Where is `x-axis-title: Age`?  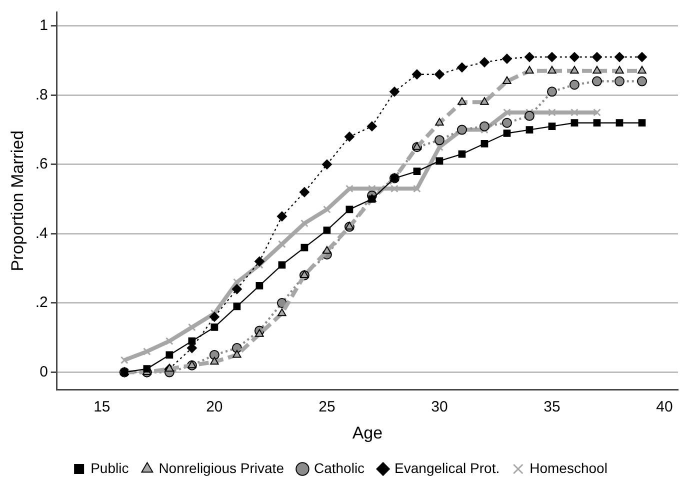 x-axis-title: Age is located at coordinates (367, 432).